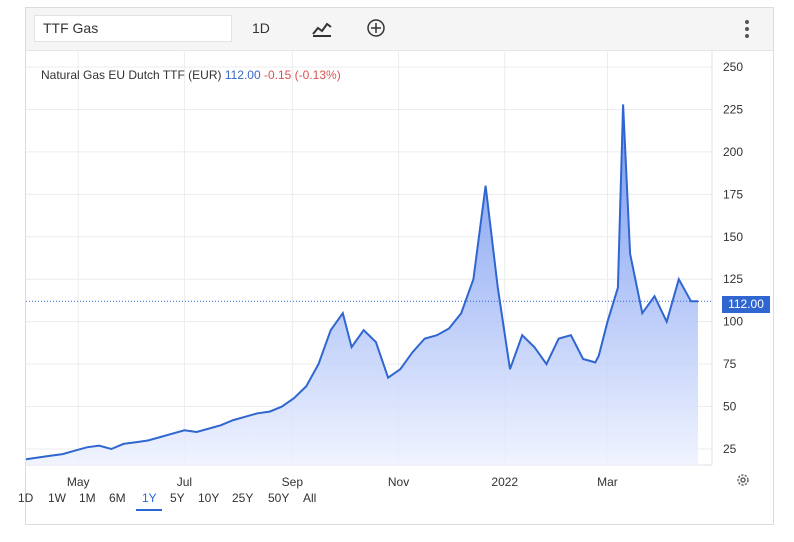 The height and width of the screenshot is (542, 794). What do you see at coordinates (78, 482) in the screenshot?
I see `x-tick-label: May` at bounding box center [78, 482].